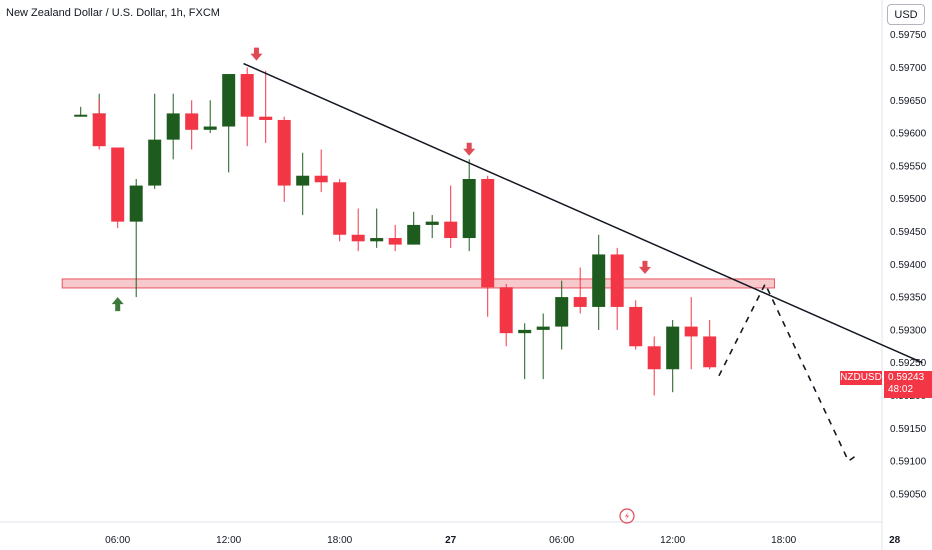 Image resolution: width=932 pixels, height=550 pixels. Describe the element at coordinates (908, 35) in the screenshot. I see `y-tick-label: 0.59750` at that location.